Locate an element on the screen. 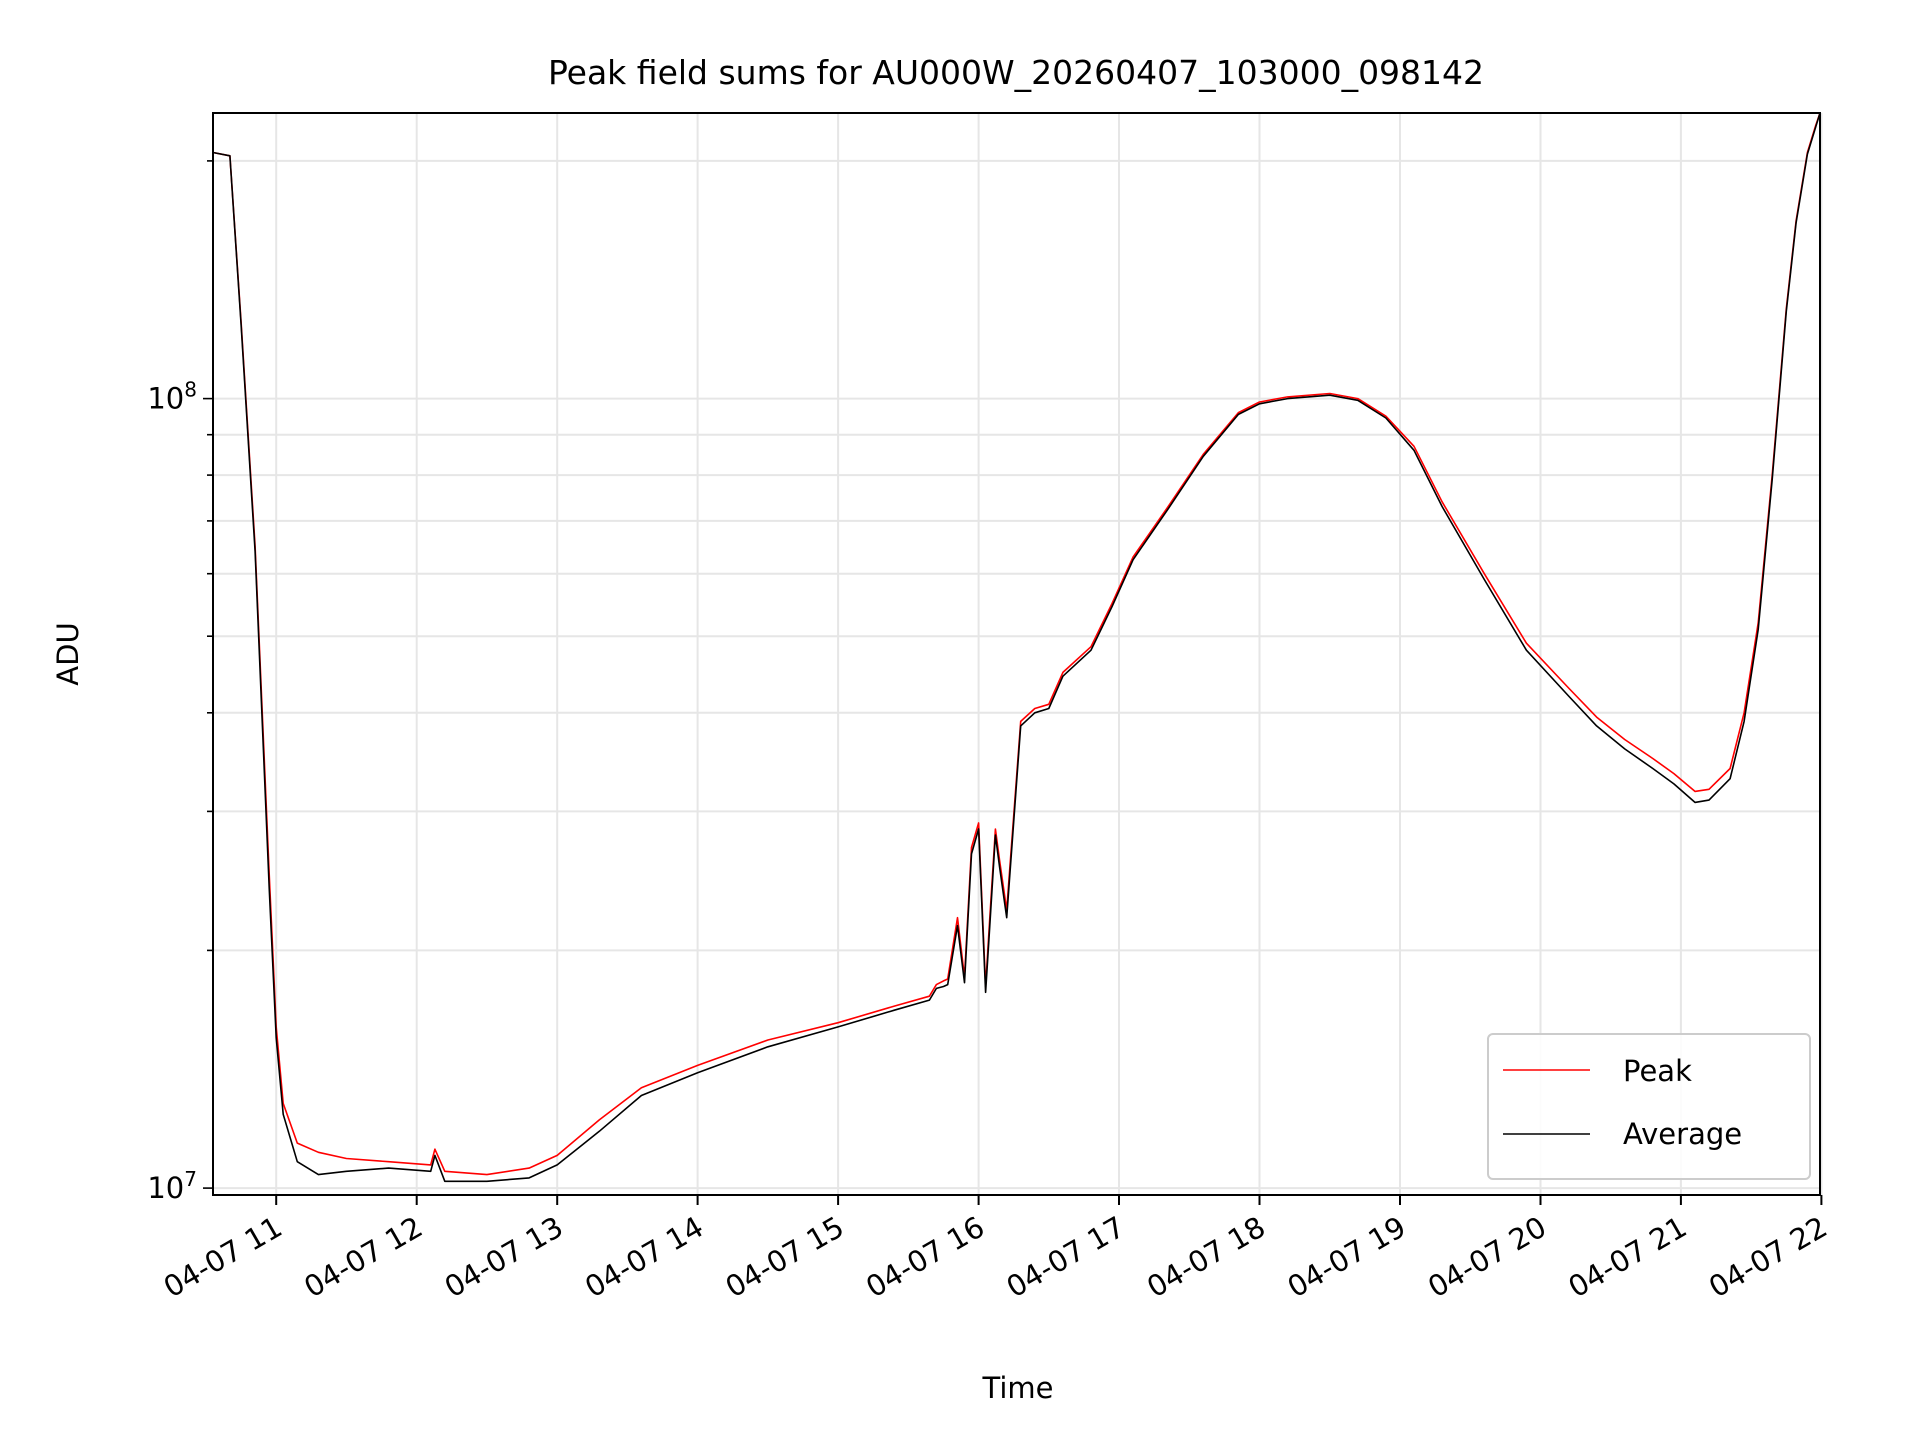  legend-label-average: Average is located at coordinates (1682, 1134).